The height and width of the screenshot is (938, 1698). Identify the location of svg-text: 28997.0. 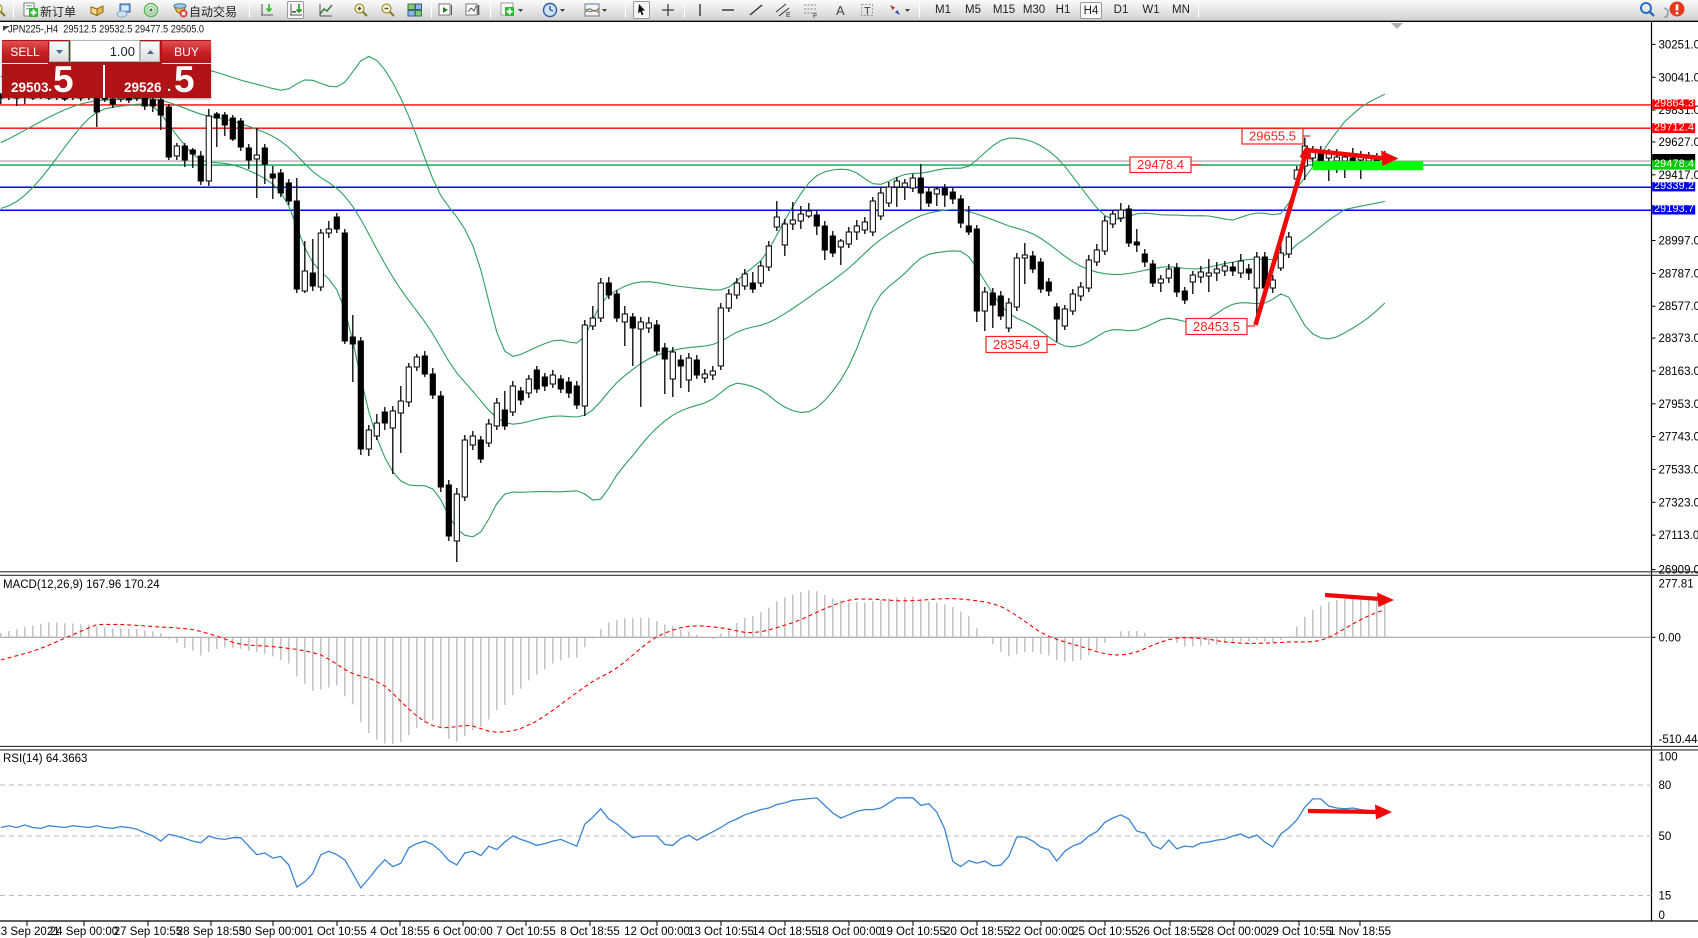
(1678, 242).